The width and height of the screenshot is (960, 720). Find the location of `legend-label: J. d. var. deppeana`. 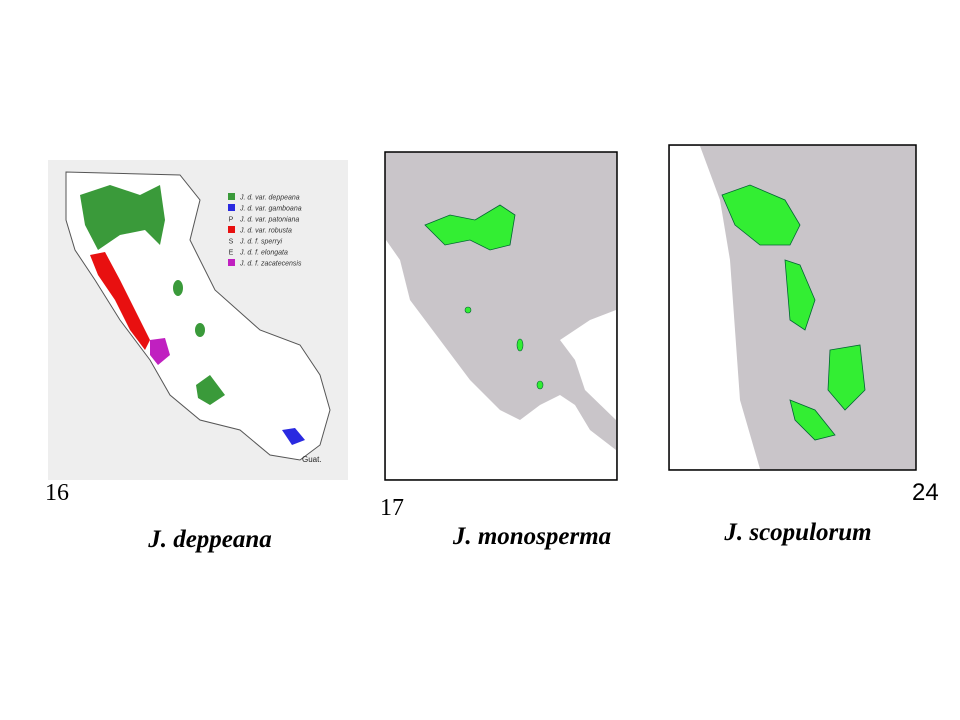

legend-label: J. d. var. deppeana is located at coordinates (269, 198).